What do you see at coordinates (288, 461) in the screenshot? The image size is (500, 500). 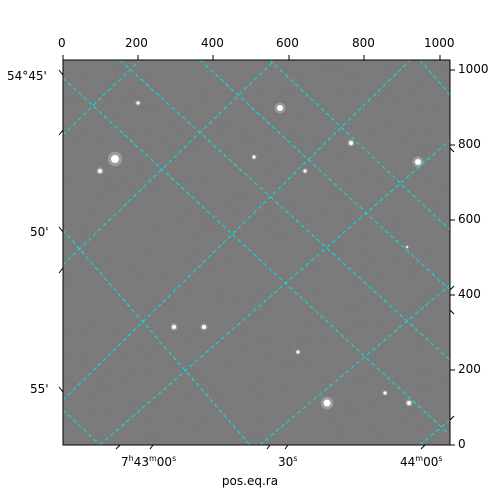 I see `ra-label-30s: 30s` at bounding box center [288, 461].